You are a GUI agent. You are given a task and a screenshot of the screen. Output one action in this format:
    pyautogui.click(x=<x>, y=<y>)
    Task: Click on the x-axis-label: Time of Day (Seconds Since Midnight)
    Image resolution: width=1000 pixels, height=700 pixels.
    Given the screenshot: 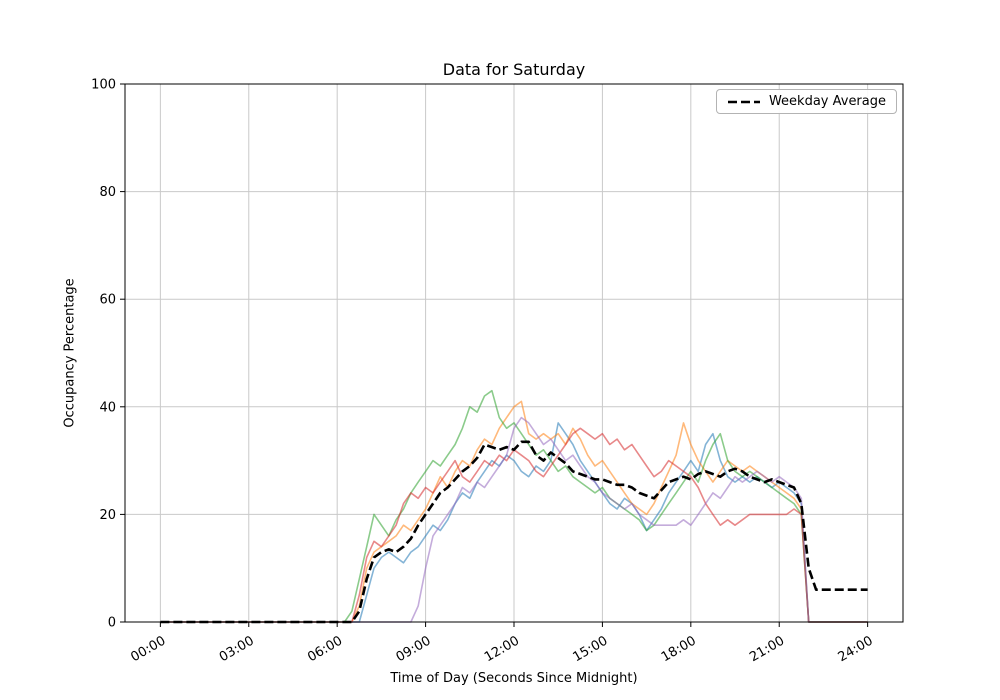 What is the action you would take?
    pyautogui.click(x=514, y=678)
    